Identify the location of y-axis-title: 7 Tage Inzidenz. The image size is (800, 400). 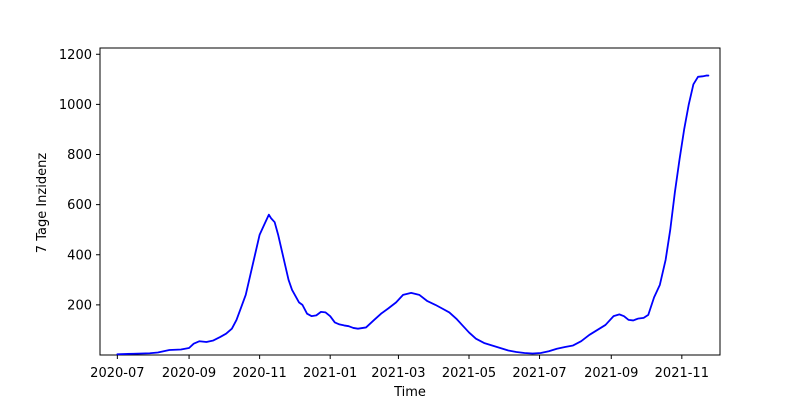
(42, 203).